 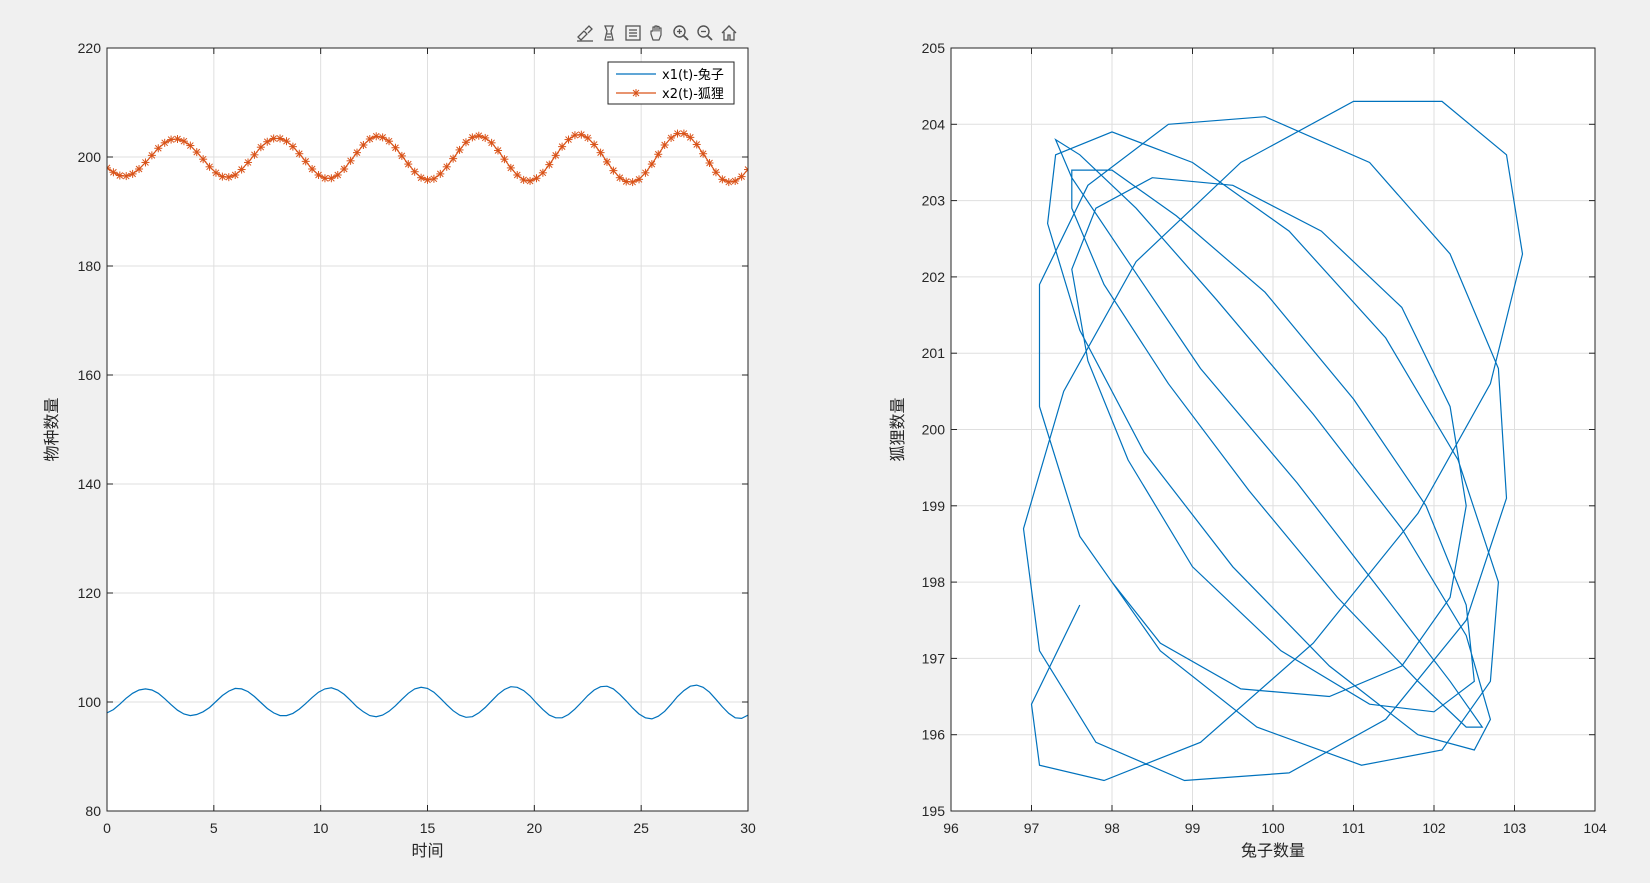 I want to click on chart-1-xtick-label: 97, so click(x=1032, y=828).